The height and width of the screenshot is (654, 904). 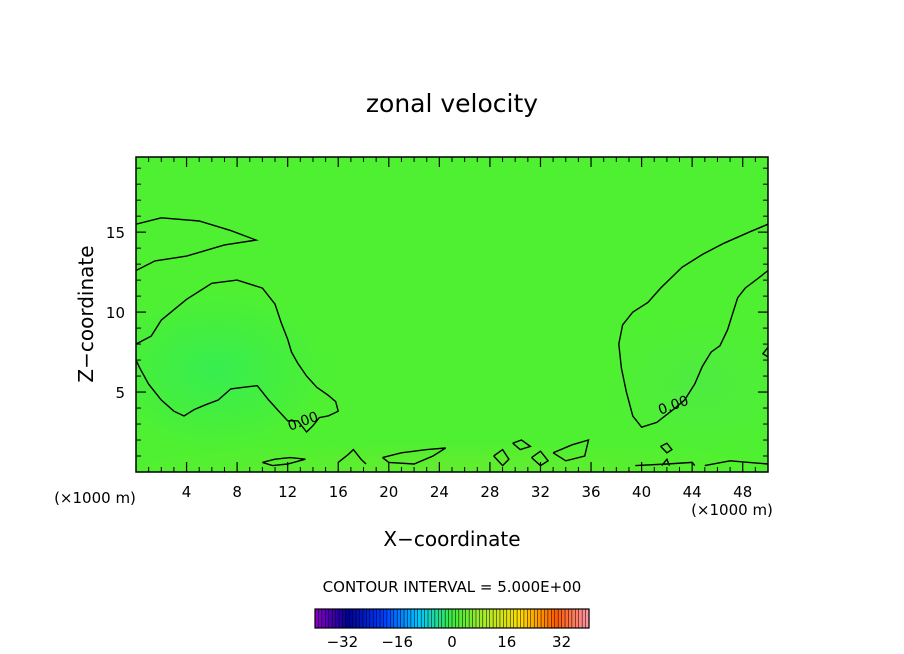 What do you see at coordinates (452, 103) in the screenshot?
I see `chart-title: zonal velocity` at bounding box center [452, 103].